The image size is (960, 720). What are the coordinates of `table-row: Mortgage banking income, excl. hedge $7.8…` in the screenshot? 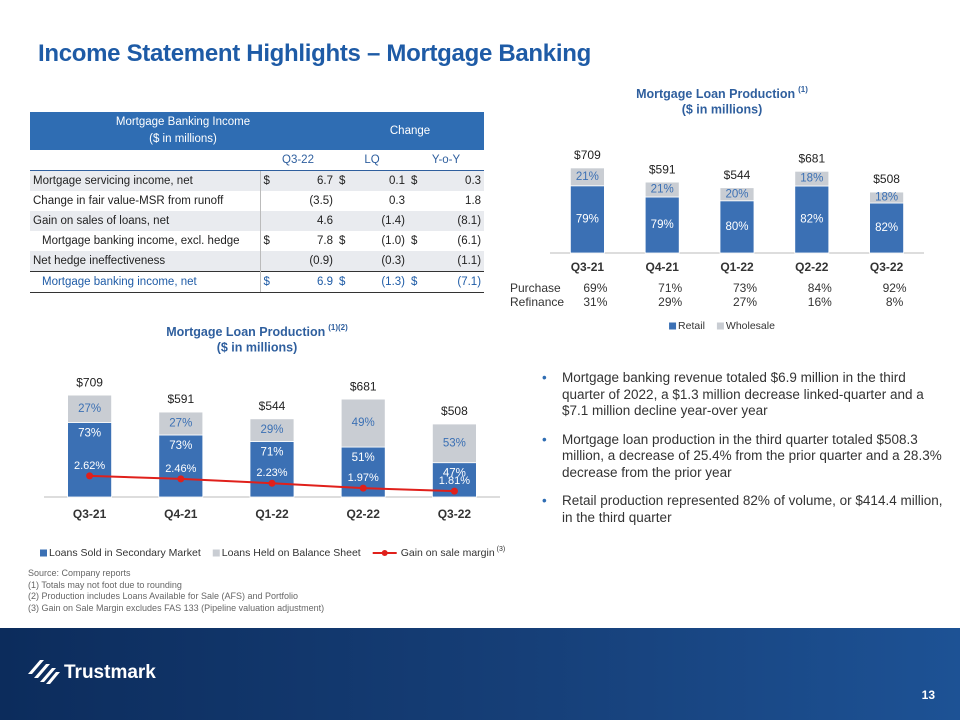 It's located at (257, 241).